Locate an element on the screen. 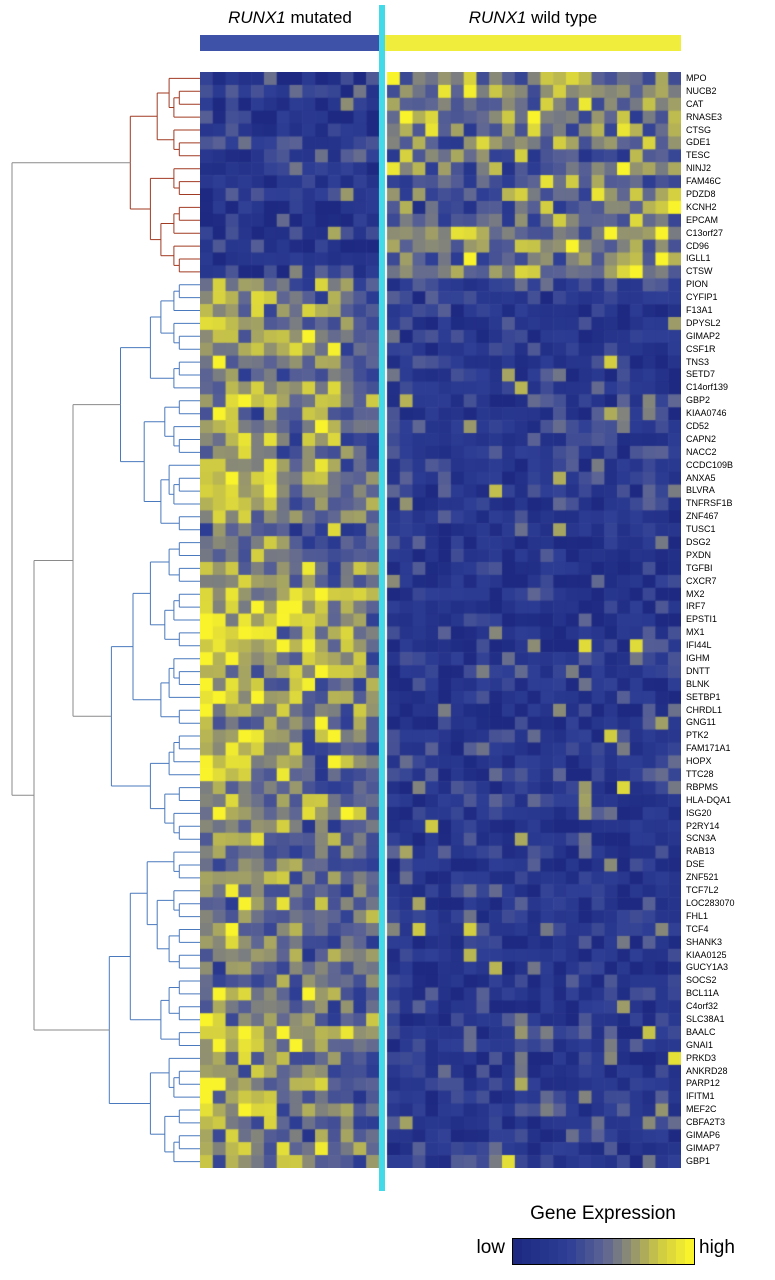 The height and width of the screenshot is (1280, 775). gene-label: F13A1 is located at coordinates (699, 309).